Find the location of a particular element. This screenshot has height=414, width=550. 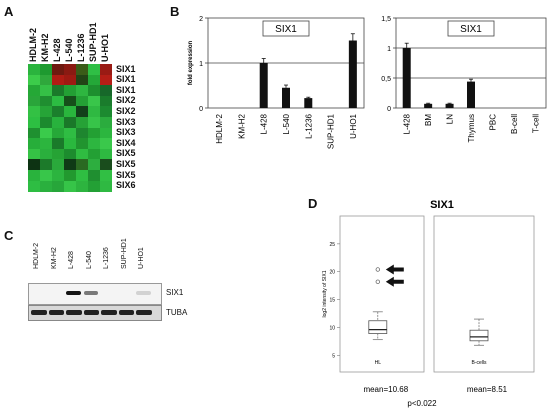

heatmap-column-label: SUP-HD1 is located at coordinates (93, 42).